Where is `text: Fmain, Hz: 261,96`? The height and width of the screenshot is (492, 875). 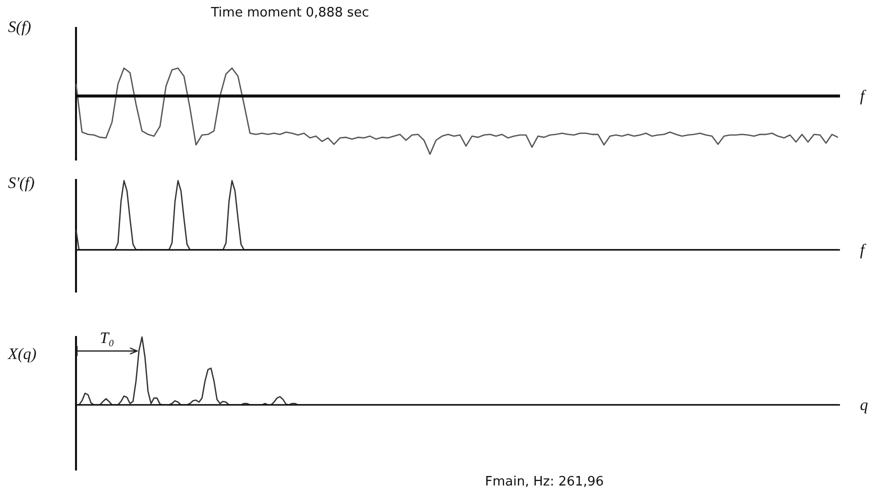
text: Fmain, Hz: 261,96 is located at coordinates (544, 482).